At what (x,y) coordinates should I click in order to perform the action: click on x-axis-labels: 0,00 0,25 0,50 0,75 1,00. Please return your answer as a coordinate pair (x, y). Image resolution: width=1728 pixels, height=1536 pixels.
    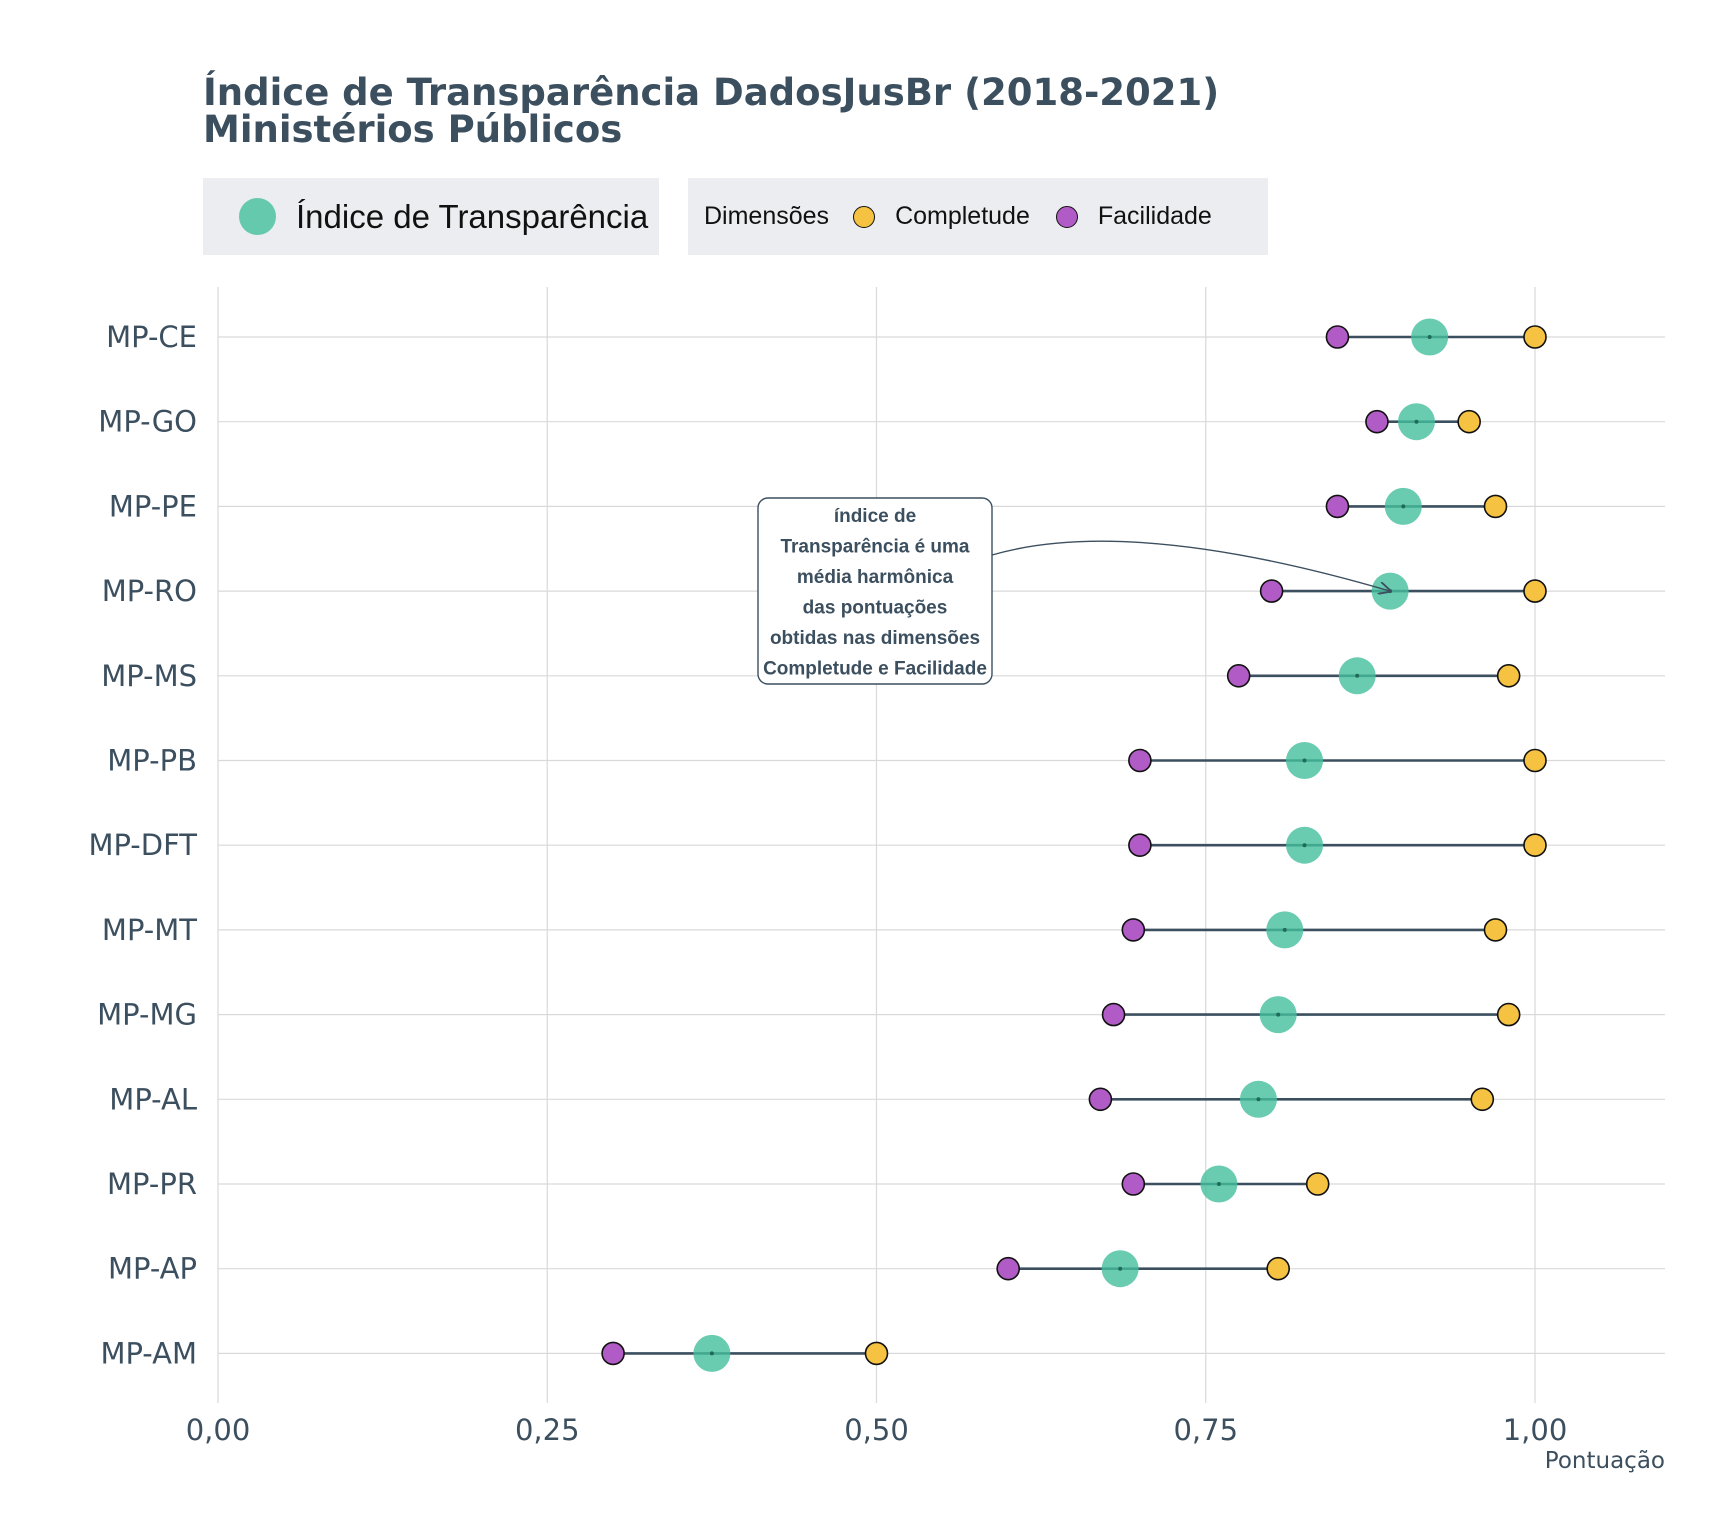
    Looking at the image, I should click on (877, 1430).